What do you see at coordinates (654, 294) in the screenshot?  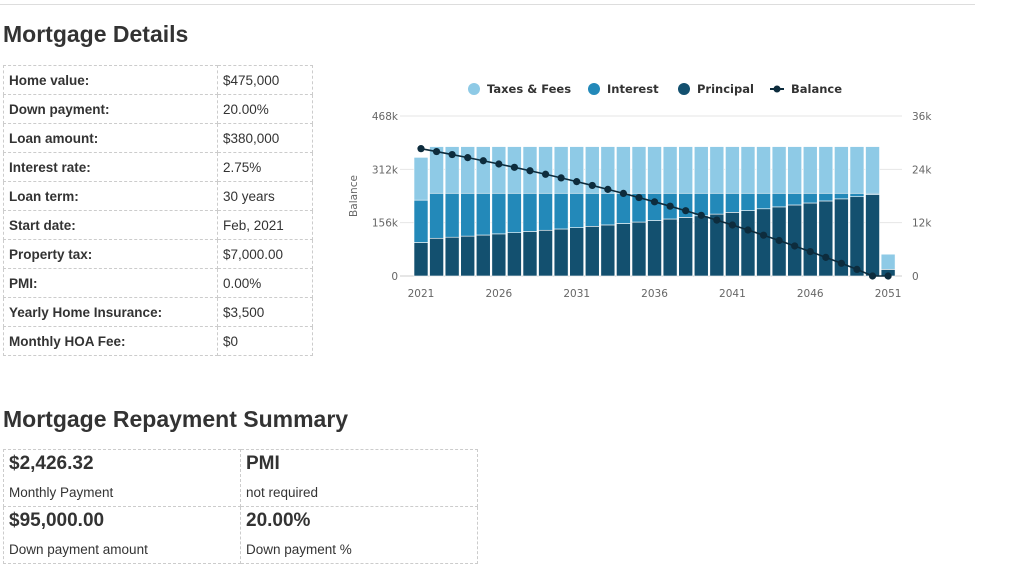 I see `x-tick-label: 2036` at bounding box center [654, 294].